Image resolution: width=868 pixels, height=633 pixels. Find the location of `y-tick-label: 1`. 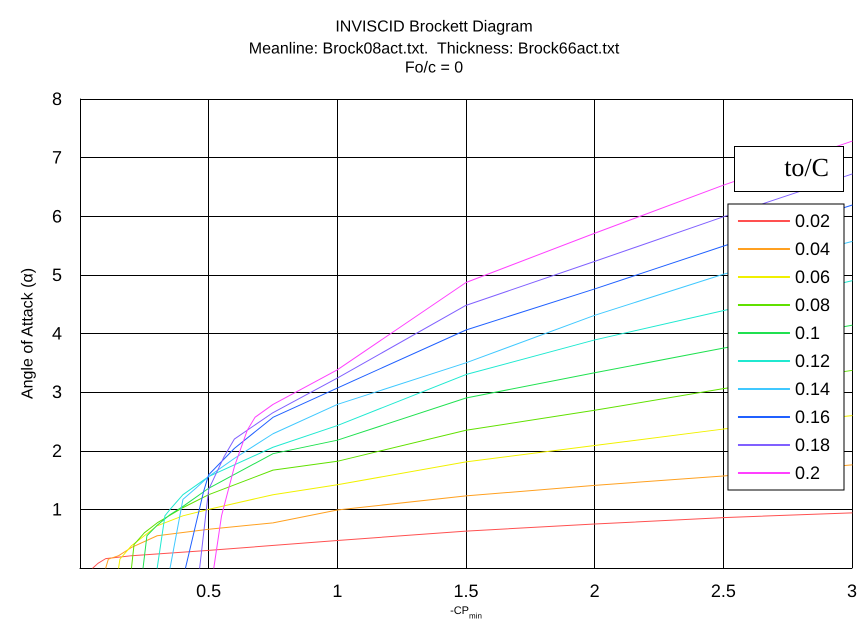

y-tick-label: 1 is located at coordinates (57, 509).